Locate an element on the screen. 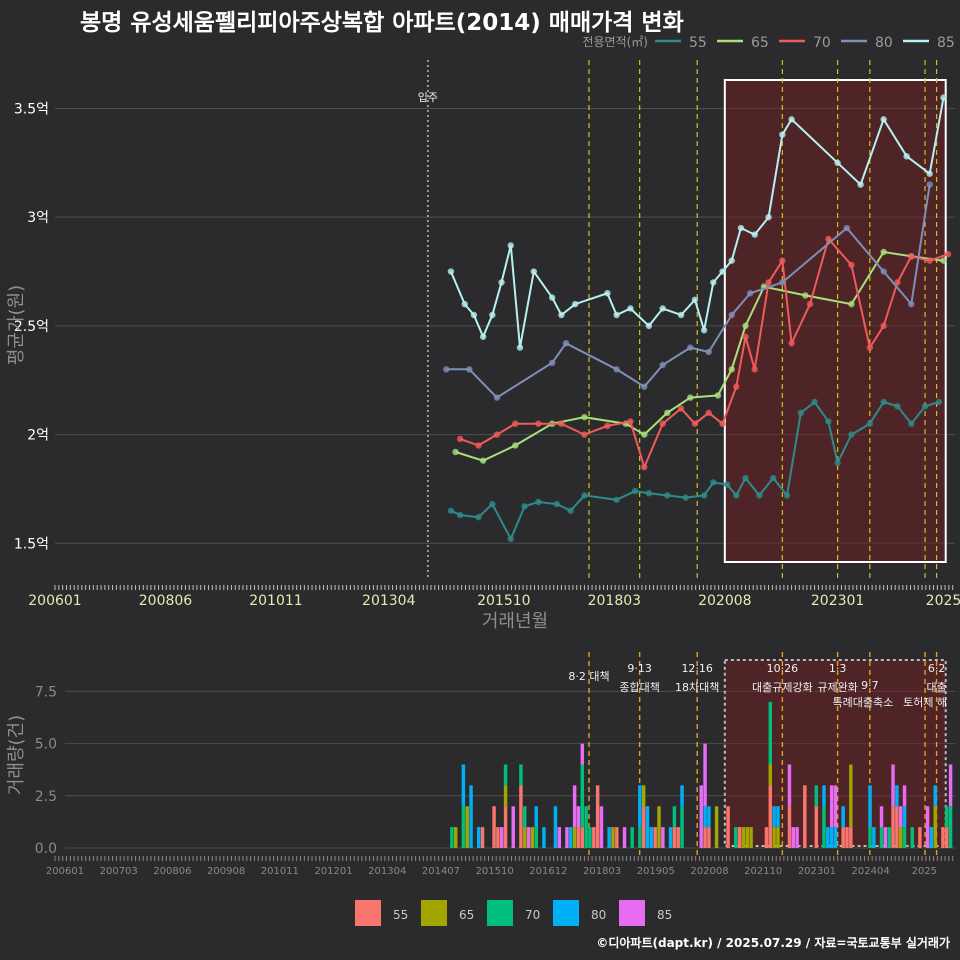 The image size is (960, 960). x2-tick-label: 201201 is located at coordinates (333, 871).